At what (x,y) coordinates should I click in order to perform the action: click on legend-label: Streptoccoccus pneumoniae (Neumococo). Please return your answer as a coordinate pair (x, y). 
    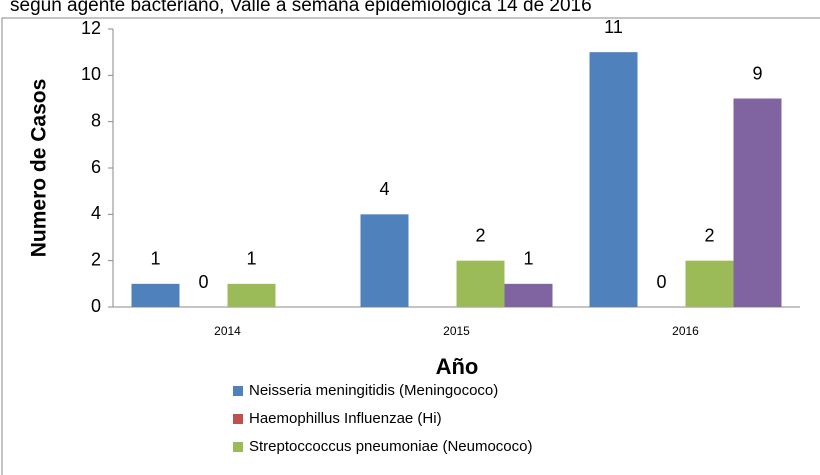
    Looking at the image, I should click on (390, 446).